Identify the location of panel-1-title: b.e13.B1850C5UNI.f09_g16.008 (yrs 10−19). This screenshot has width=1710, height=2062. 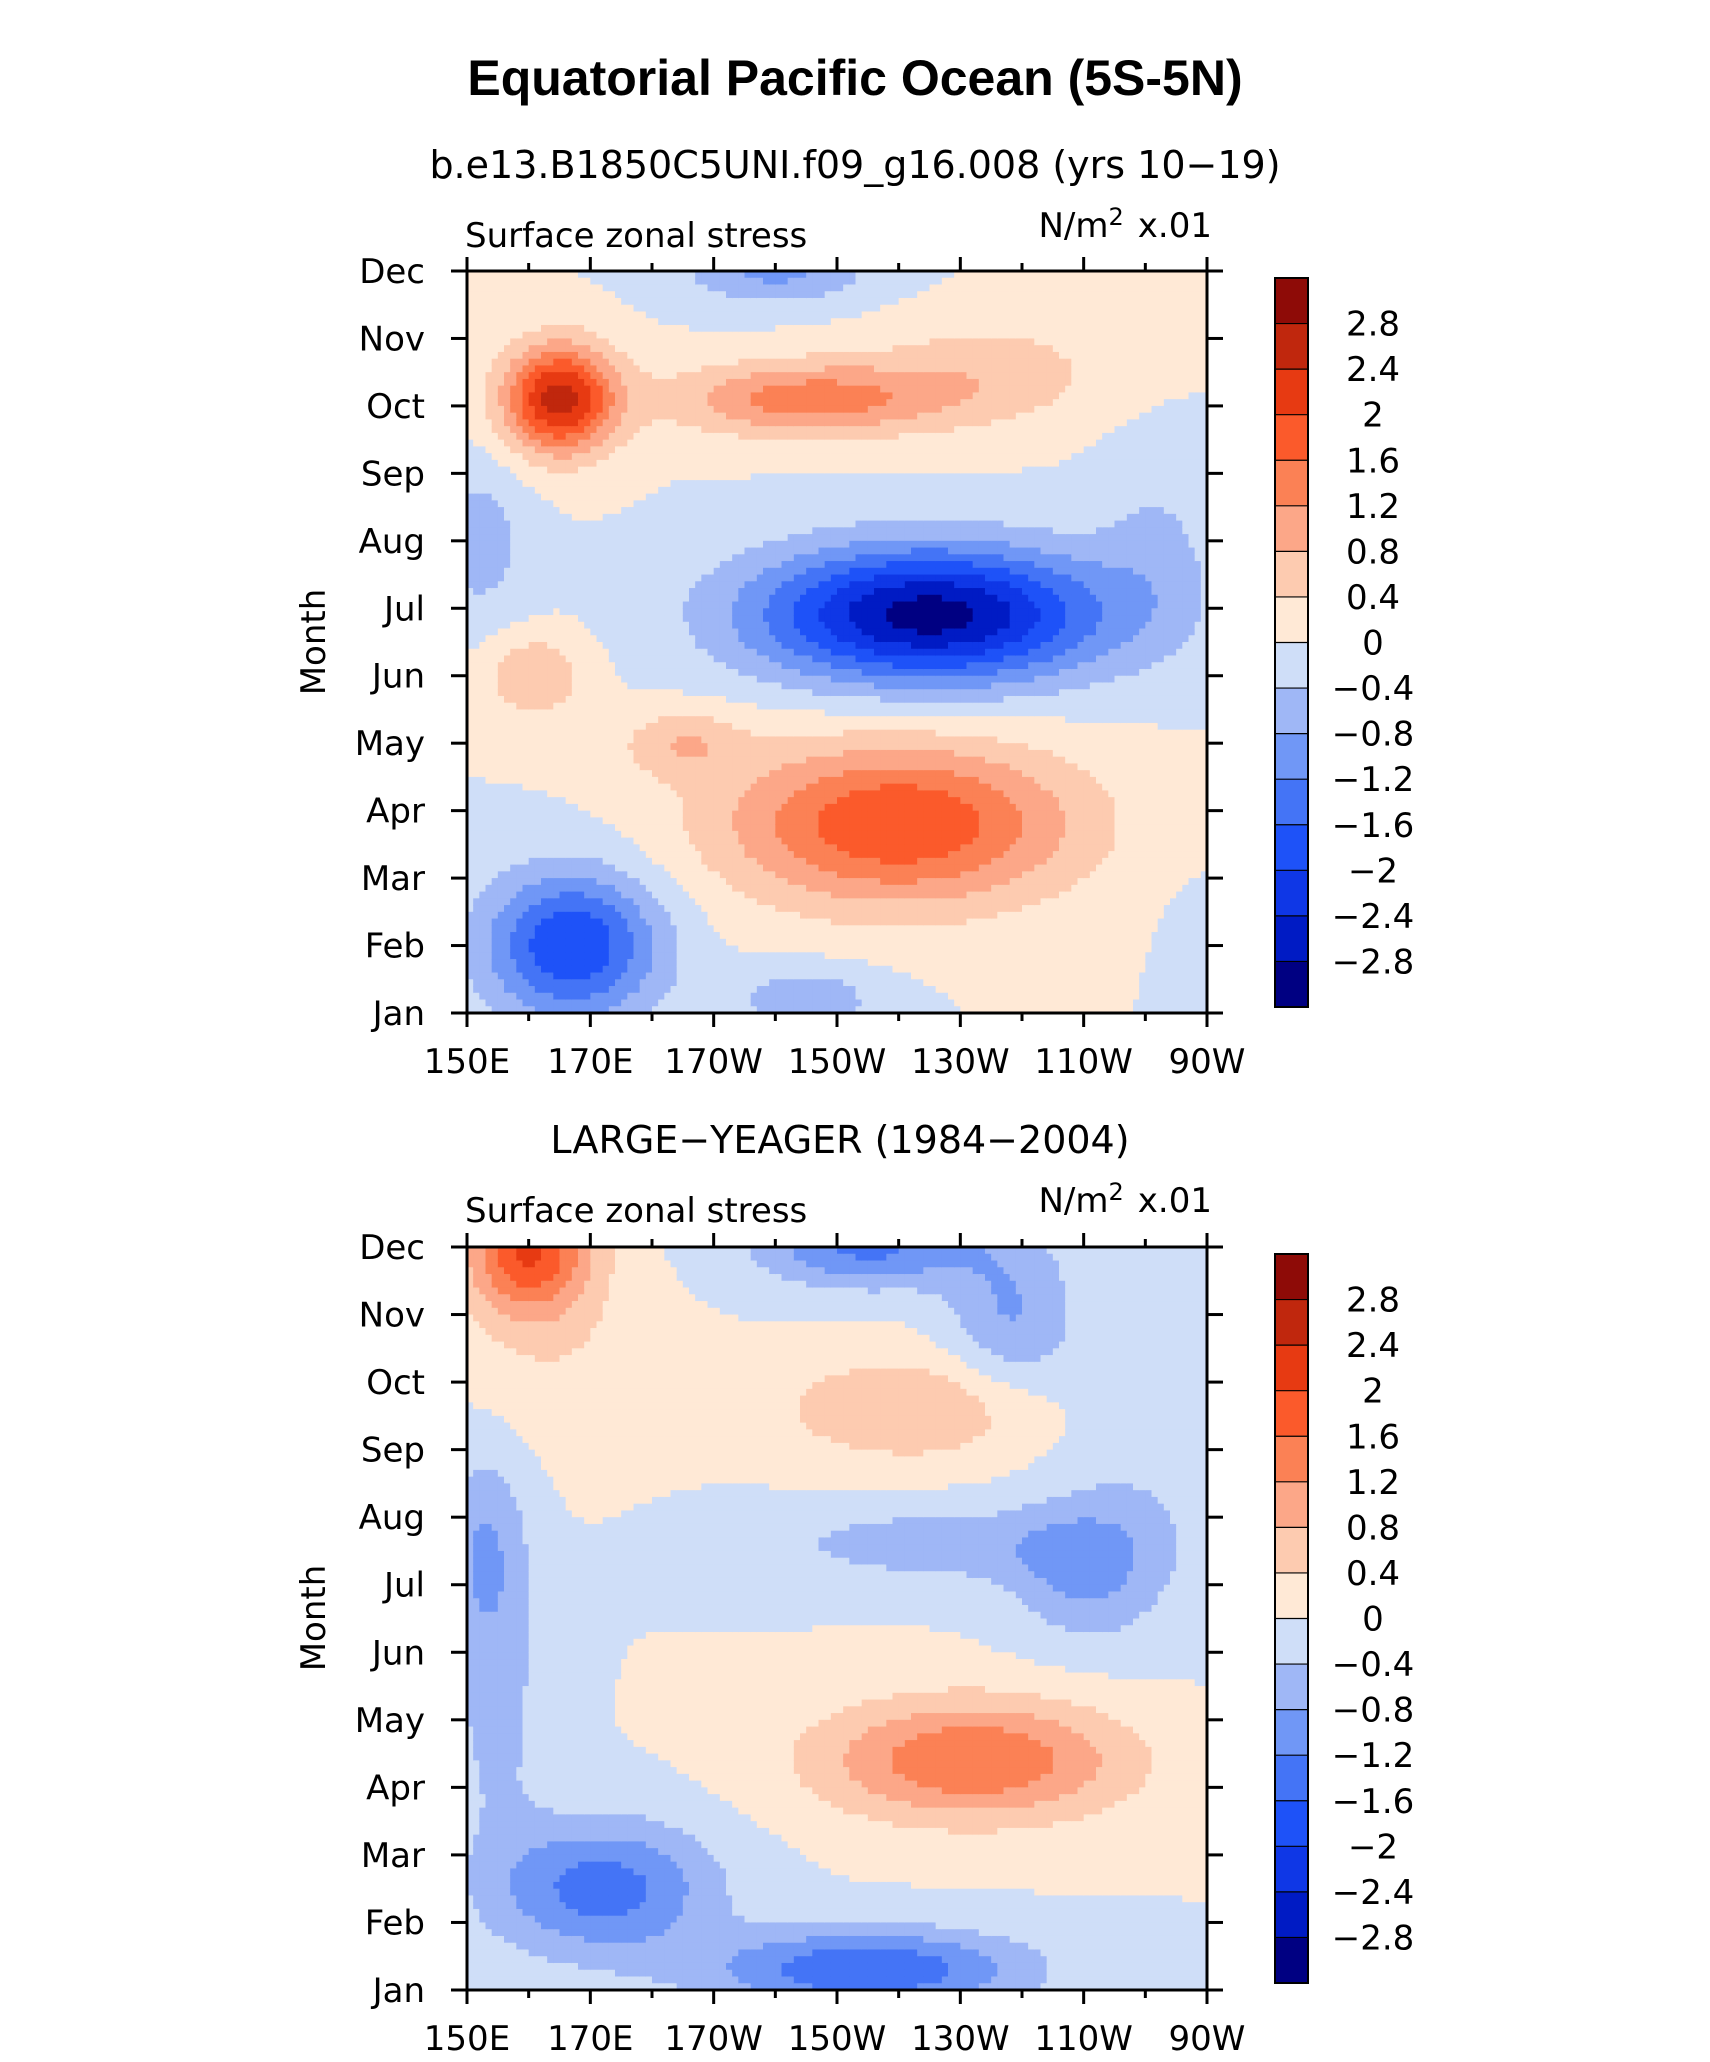
(854, 165).